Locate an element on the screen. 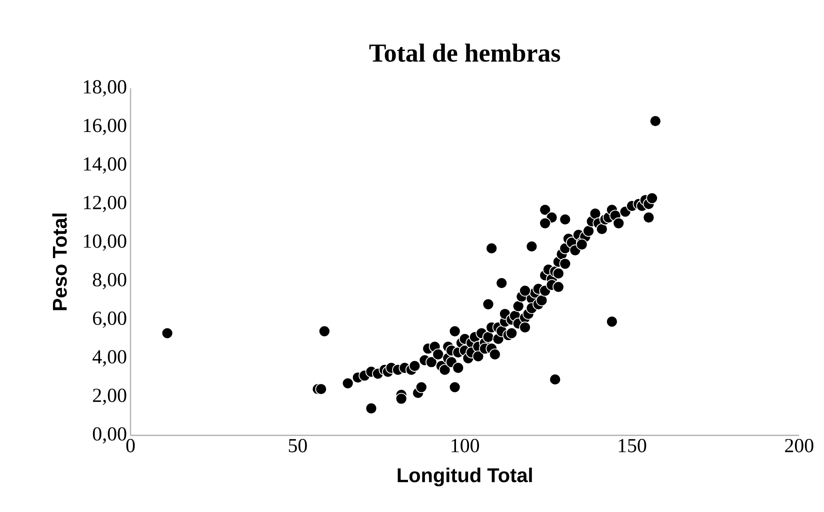 Image resolution: width=824 pixels, height=512 pixels. chart-title: Total de hembras is located at coordinates (464, 53).